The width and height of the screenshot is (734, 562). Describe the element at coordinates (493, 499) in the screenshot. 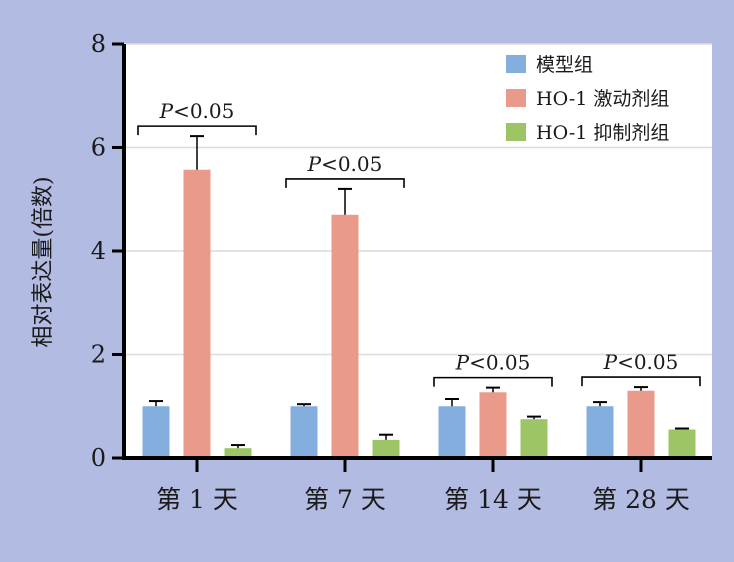

I see `x-tick-label: 第 14 天` at that location.